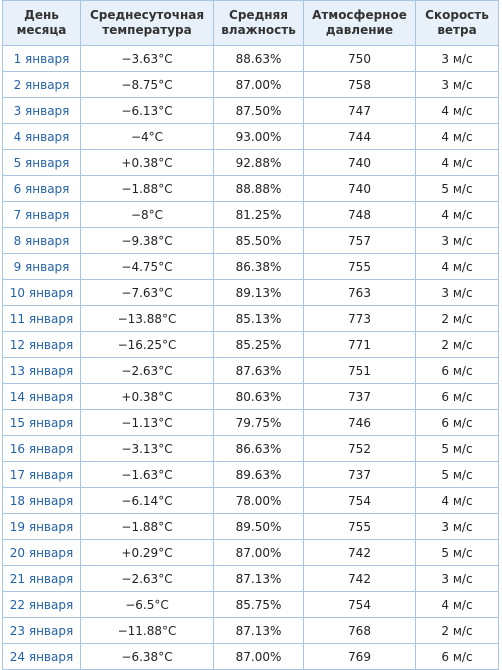 The height and width of the screenshot is (670, 502). Describe the element at coordinates (41, 344) in the screenshot. I see `day-link: 12 января` at that location.